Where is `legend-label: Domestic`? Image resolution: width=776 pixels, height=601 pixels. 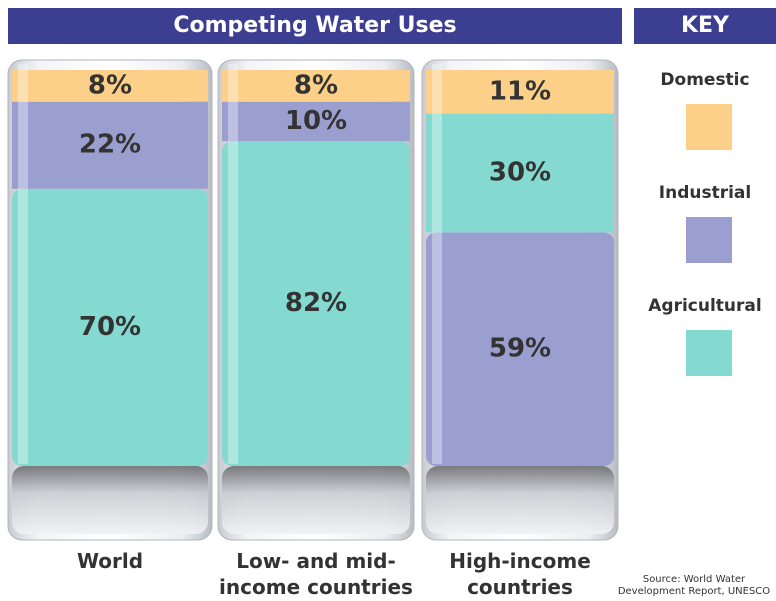 legend-label: Domestic is located at coordinates (705, 80).